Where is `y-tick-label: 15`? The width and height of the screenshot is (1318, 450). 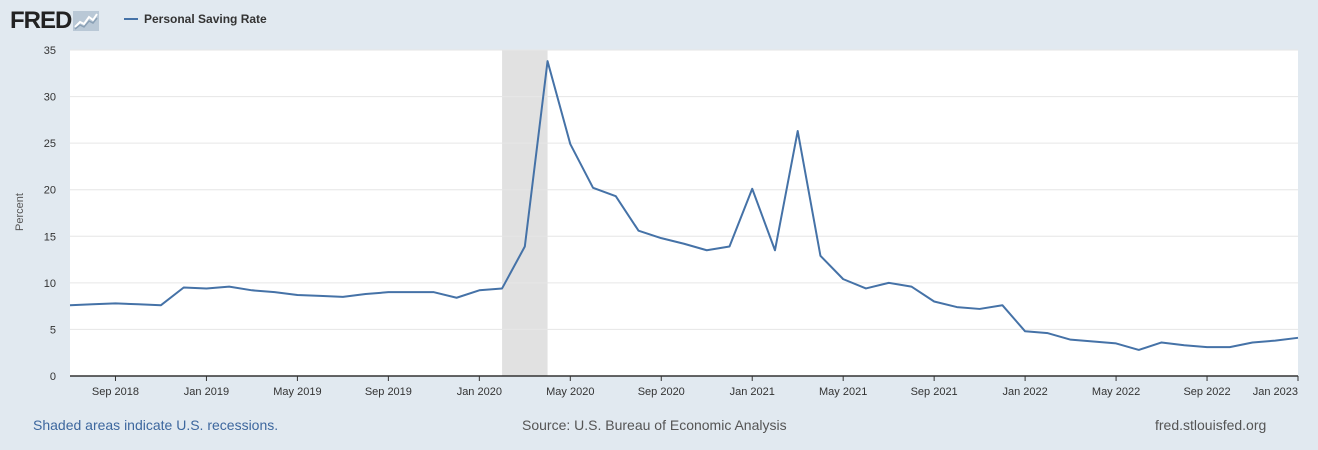
y-tick-label: 15 is located at coordinates (50, 237).